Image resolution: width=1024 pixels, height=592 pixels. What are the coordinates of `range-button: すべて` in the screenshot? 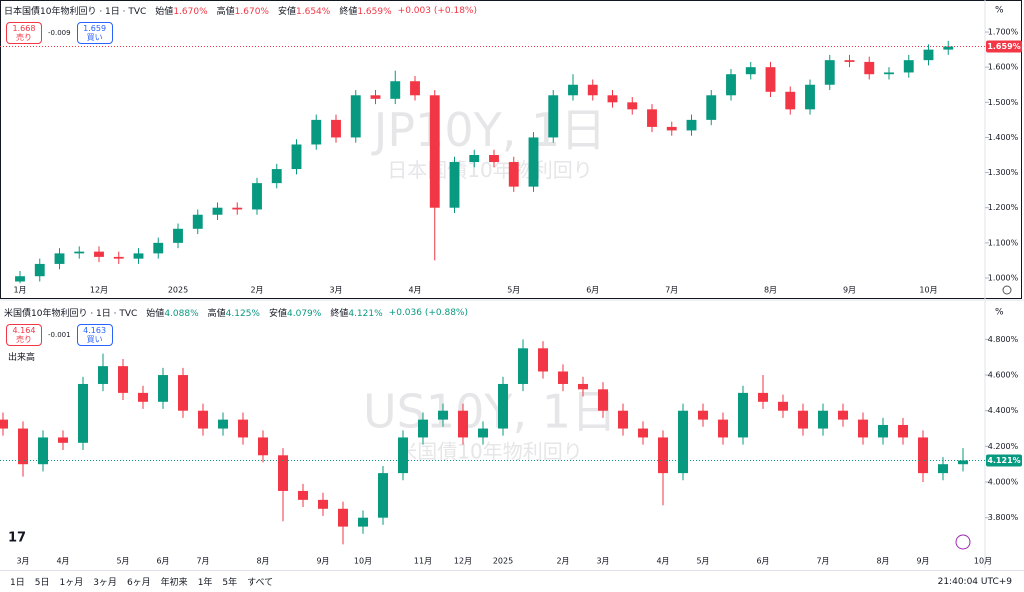 It's located at (260, 583).